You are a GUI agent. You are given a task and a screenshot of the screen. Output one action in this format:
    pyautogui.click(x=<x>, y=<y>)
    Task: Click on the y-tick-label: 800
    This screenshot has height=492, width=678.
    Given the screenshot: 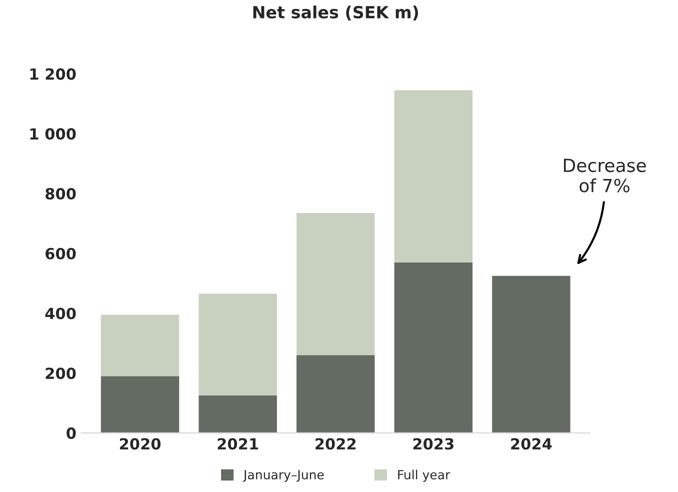 What is the action you would take?
    pyautogui.click(x=61, y=194)
    